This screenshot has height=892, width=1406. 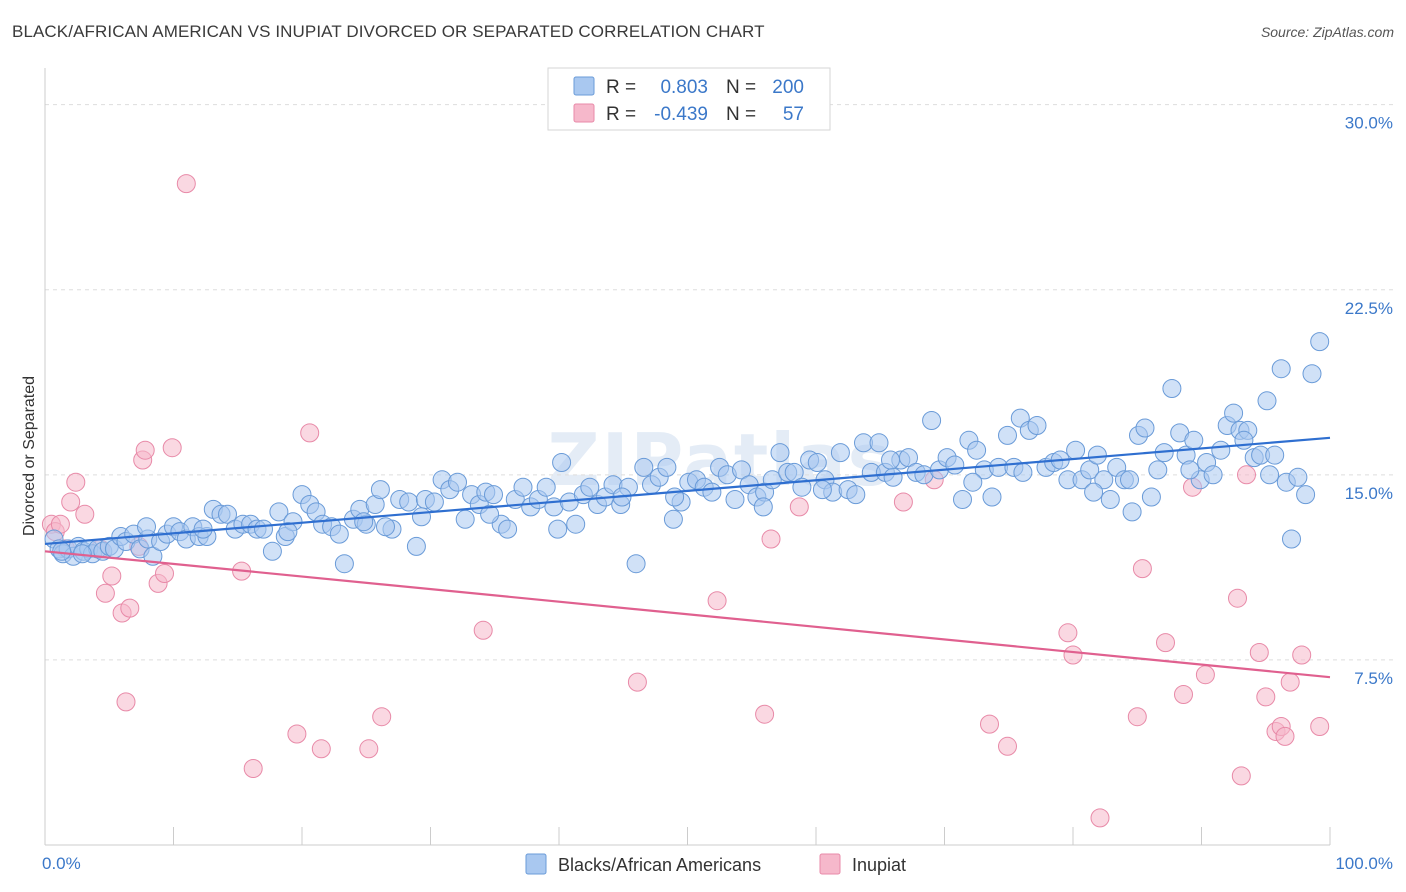 I want to click on correlation-legend: R = 0.803 N = 200 R = -0.439 N = 57, so click(x=689, y=99).